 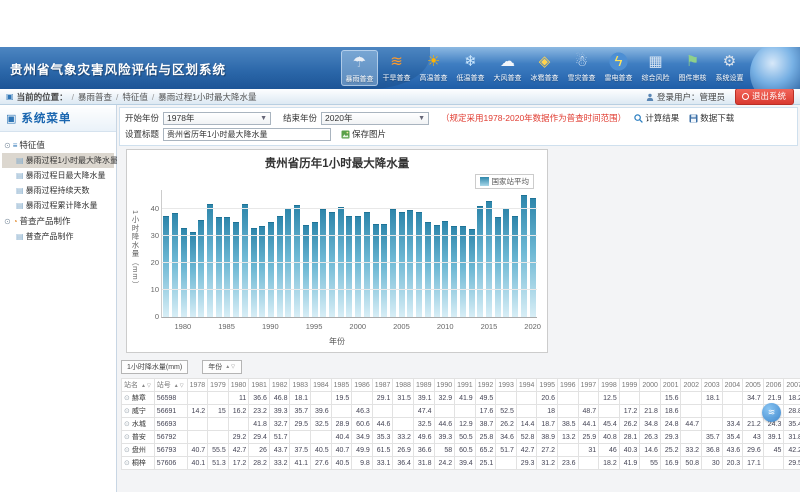 What do you see at coordinates (197, 411) in the screenshot?
I see `value-cell-1978: 14.2` at bounding box center [197, 411].